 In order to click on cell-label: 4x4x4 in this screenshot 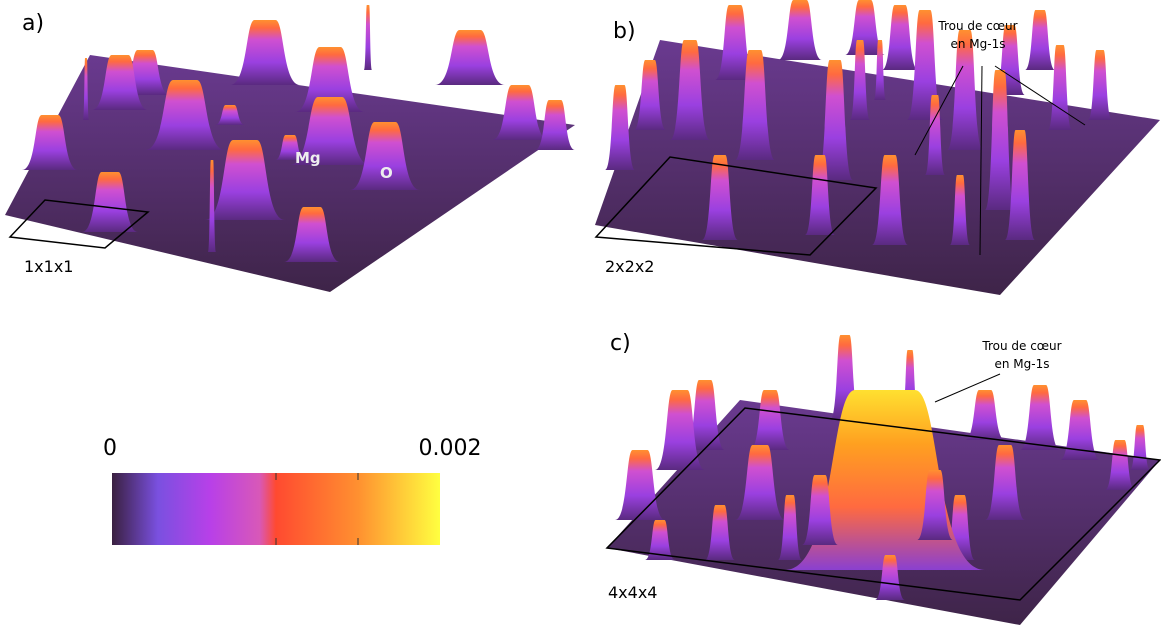, I will do `click(632, 592)`.